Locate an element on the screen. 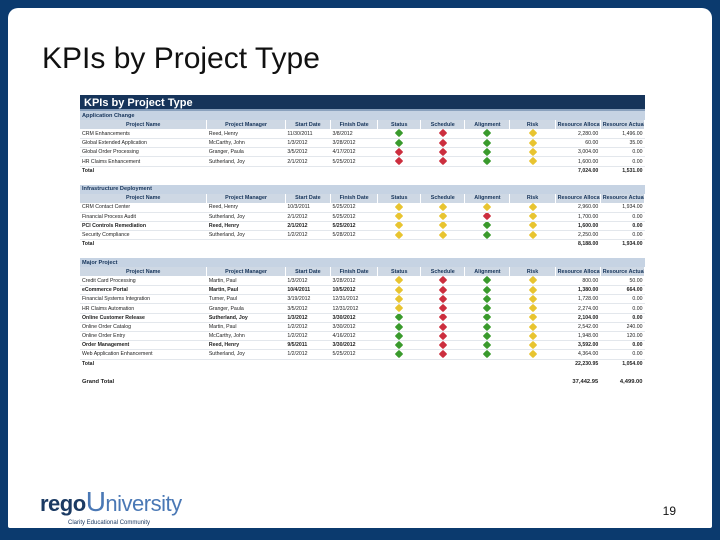 Image resolution: width=720 pixels, height=540 pixels. start-date: 10/4/2011 is located at coordinates (308, 290).